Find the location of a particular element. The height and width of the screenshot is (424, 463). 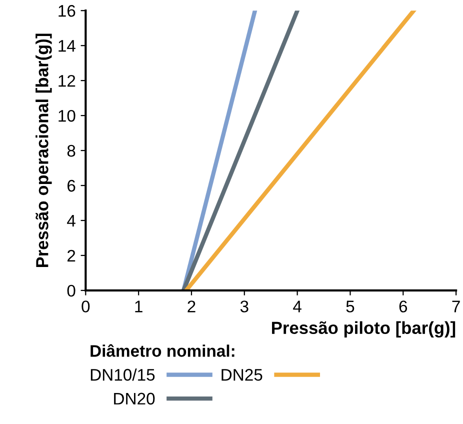

x-tick-label: 4 is located at coordinates (297, 306).